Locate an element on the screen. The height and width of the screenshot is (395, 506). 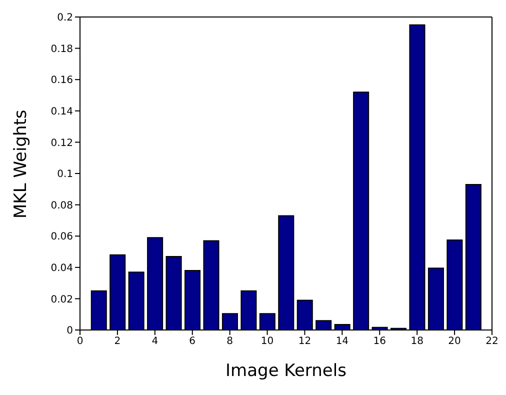
y-tick-label: 0.08 is located at coordinates (61, 206).